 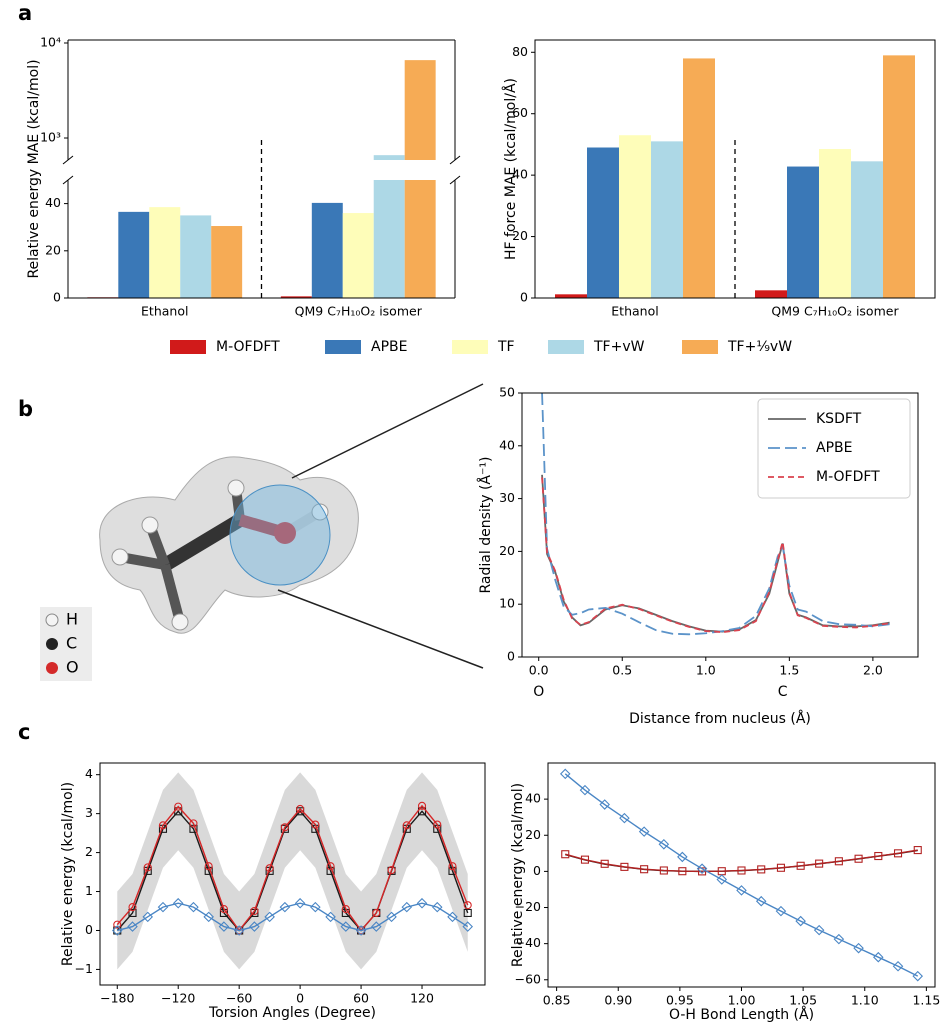 What do you see at coordinates (720, 718) in the screenshot?
I see `x-axis-label: Distance from nucleus (Å)` at bounding box center [720, 718].